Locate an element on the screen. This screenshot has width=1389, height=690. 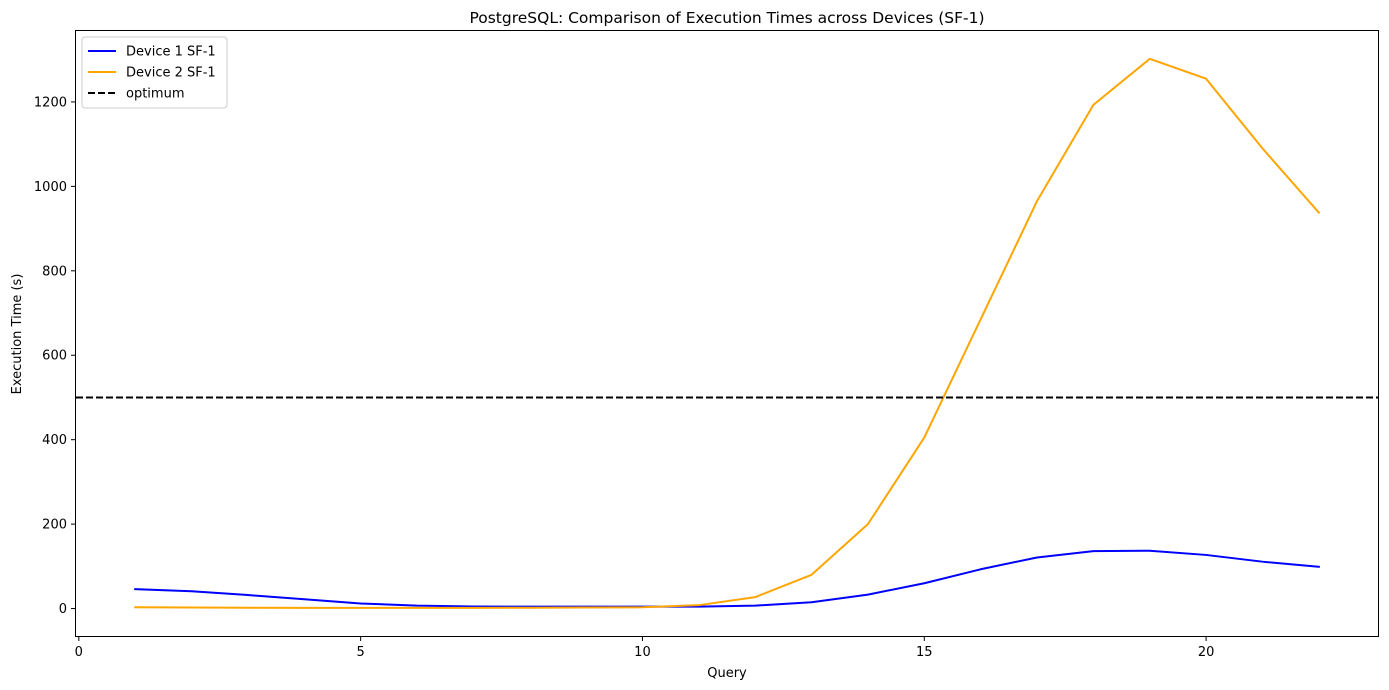
legend-label-3: optimum is located at coordinates (155, 94).